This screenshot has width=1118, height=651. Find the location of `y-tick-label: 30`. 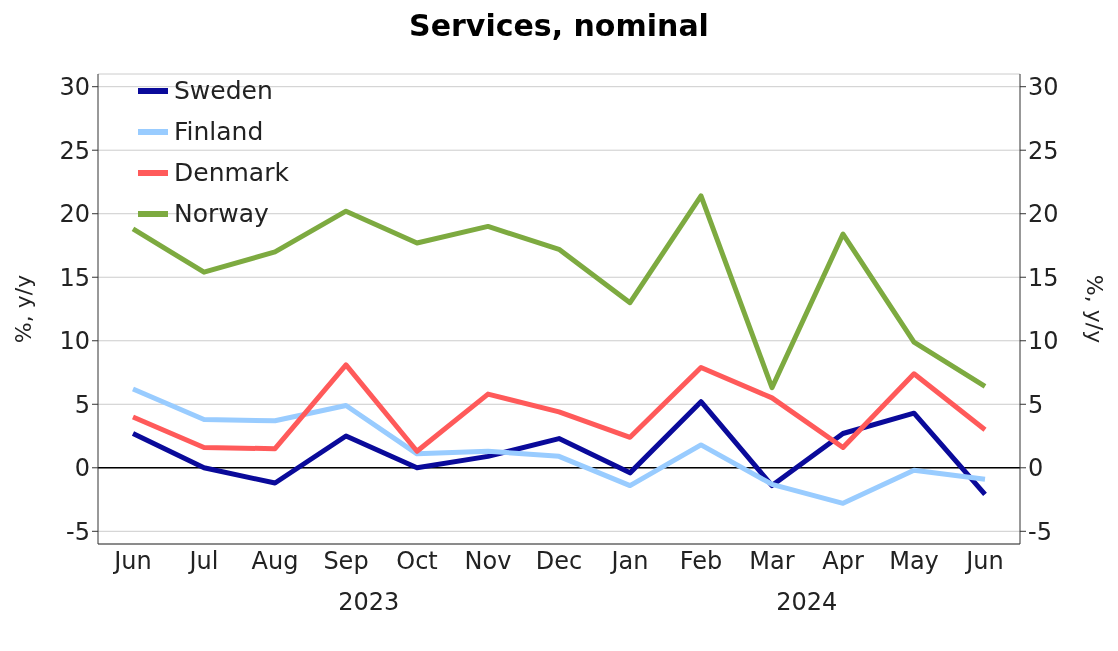

y-tick-label: 30 is located at coordinates (74, 87).